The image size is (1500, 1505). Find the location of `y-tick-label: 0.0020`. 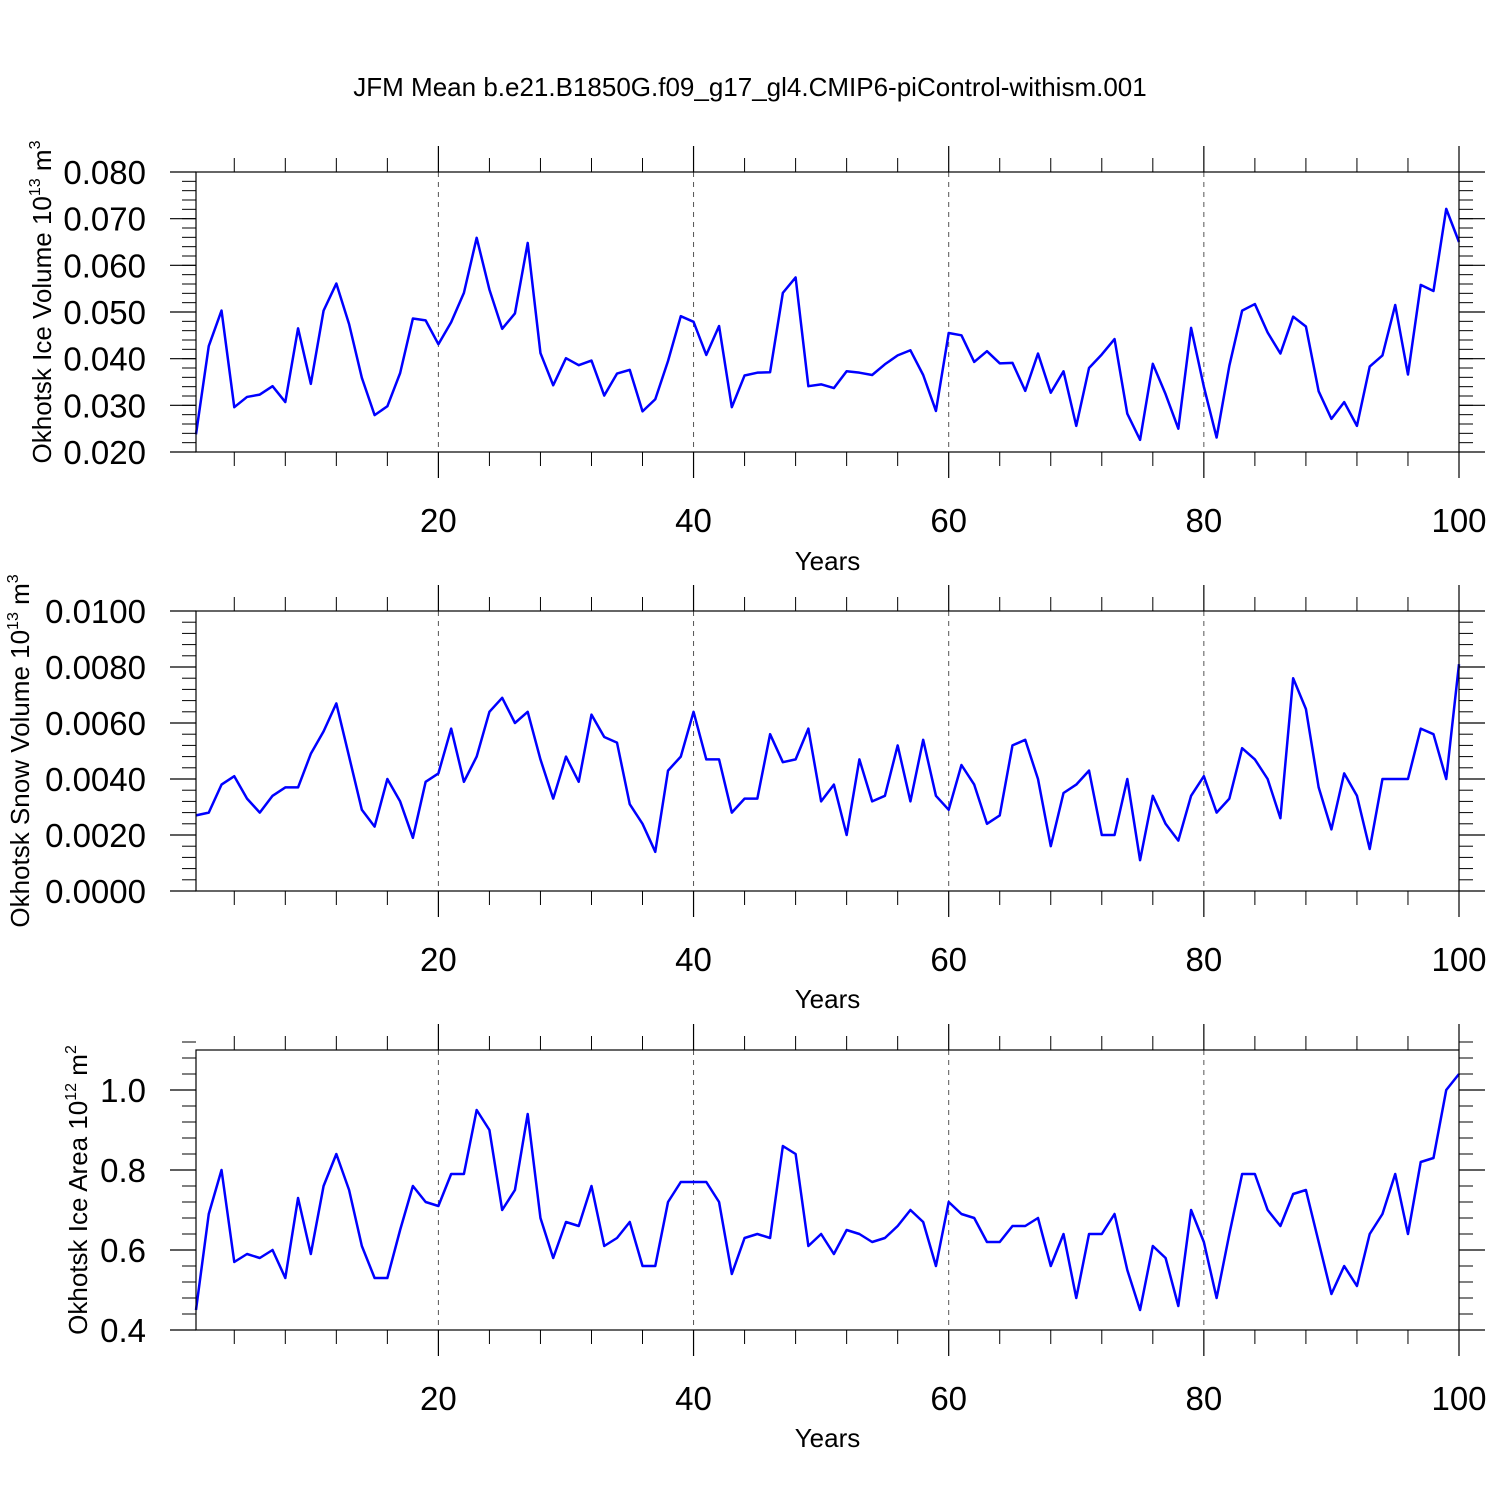

y-tick-label: 0.0020 is located at coordinates (95, 835).